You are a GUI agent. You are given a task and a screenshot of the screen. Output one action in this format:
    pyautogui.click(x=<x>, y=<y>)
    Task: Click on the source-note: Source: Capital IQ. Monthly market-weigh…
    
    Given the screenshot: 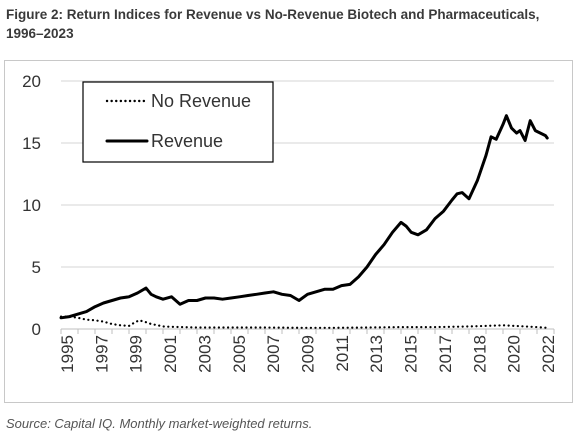 What is the action you would take?
    pyautogui.click(x=159, y=423)
    